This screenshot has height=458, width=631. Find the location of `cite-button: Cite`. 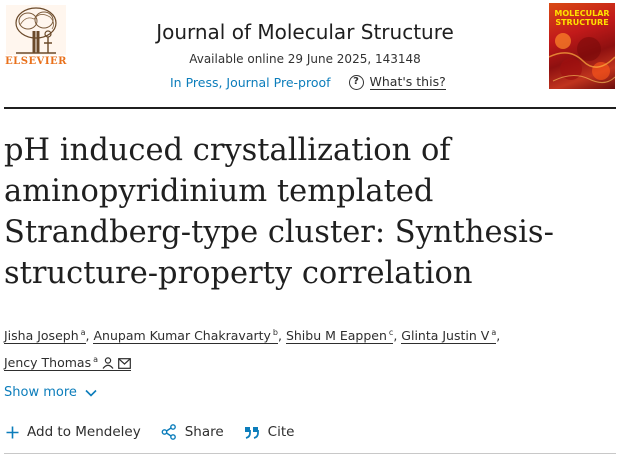

cite-button: Cite is located at coordinates (269, 432).